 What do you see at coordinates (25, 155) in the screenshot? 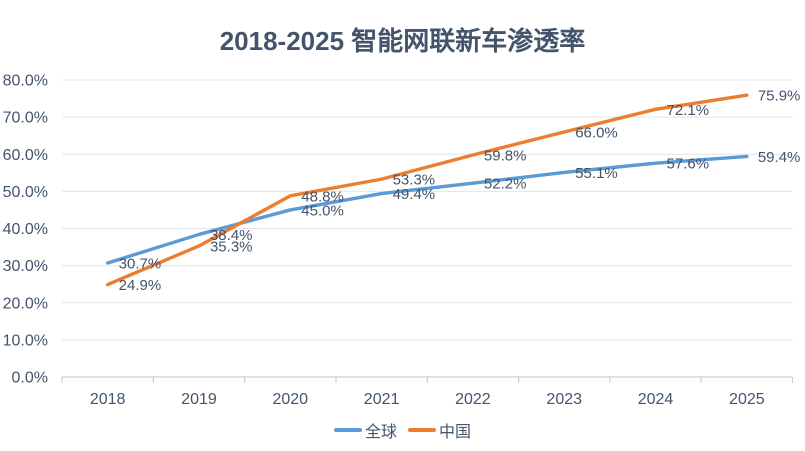
I see `y-tick-label: 60.0%` at bounding box center [25, 155].